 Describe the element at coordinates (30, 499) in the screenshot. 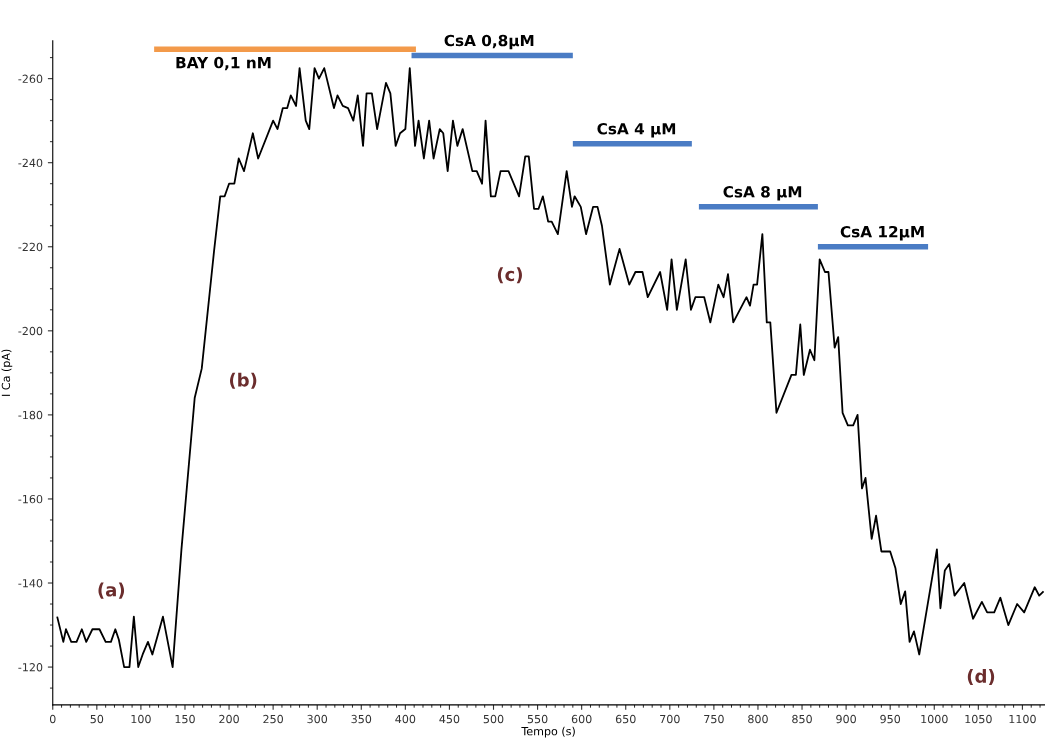

I see `y-tick-label: -160` at that location.